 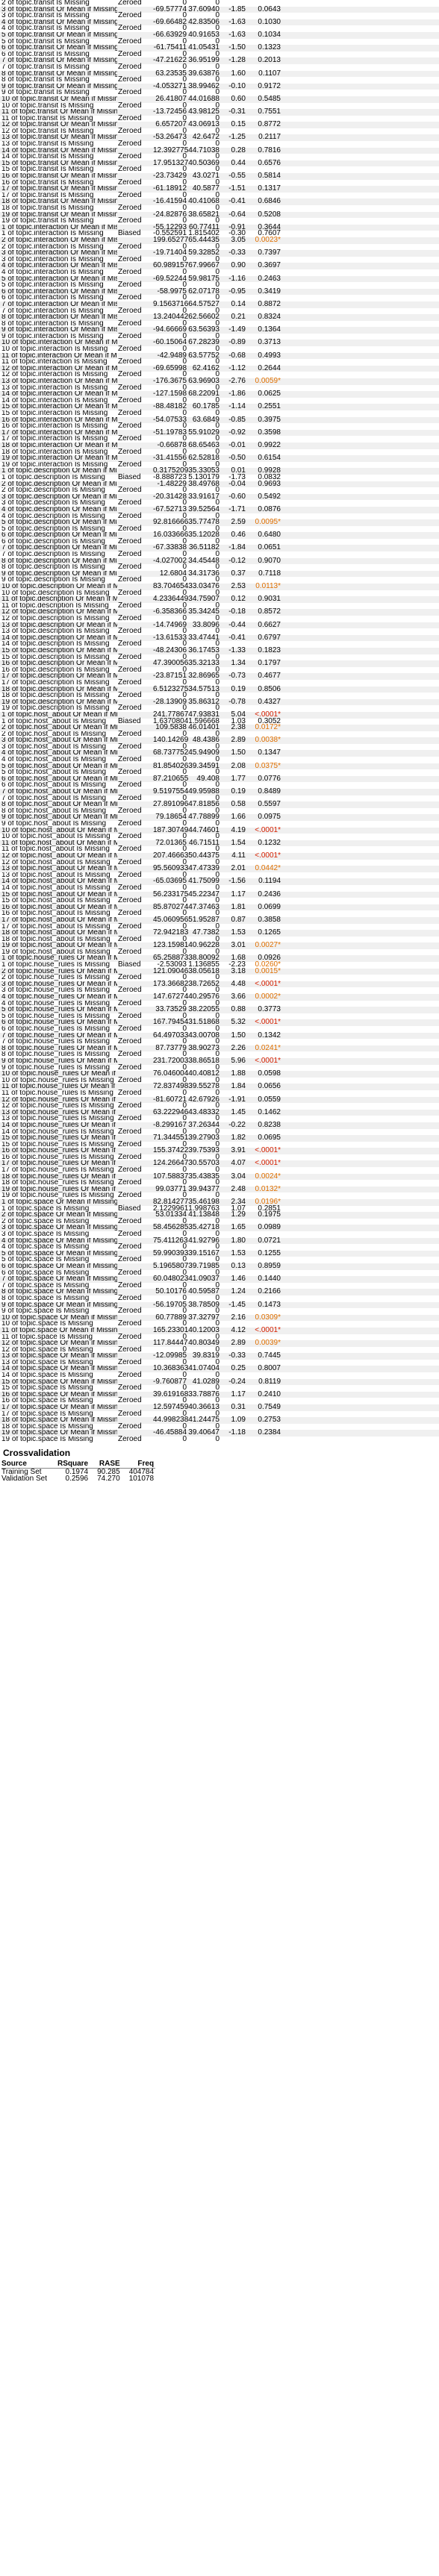 What do you see at coordinates (53, 580) in the screenshot?
I see `term-cell: 9 of topic.description Is Missing` at bounding box center [53, 580].